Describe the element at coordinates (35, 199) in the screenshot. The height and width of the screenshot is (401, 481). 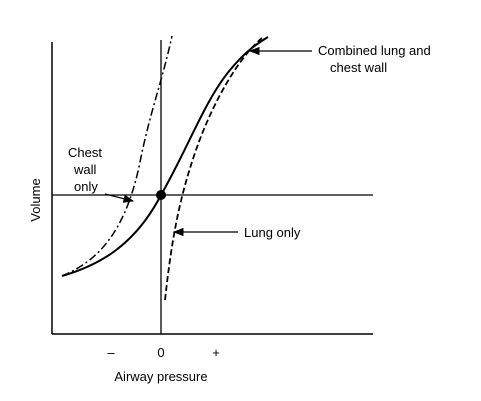
I see `y-axis-title: Volume` at that location.